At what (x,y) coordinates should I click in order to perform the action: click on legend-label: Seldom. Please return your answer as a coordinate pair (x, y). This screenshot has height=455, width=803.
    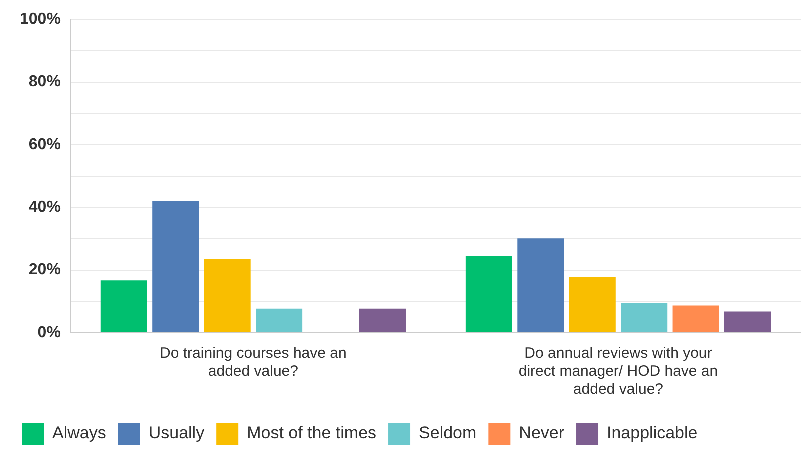
    Looking at the image, I should click on (448, 433).